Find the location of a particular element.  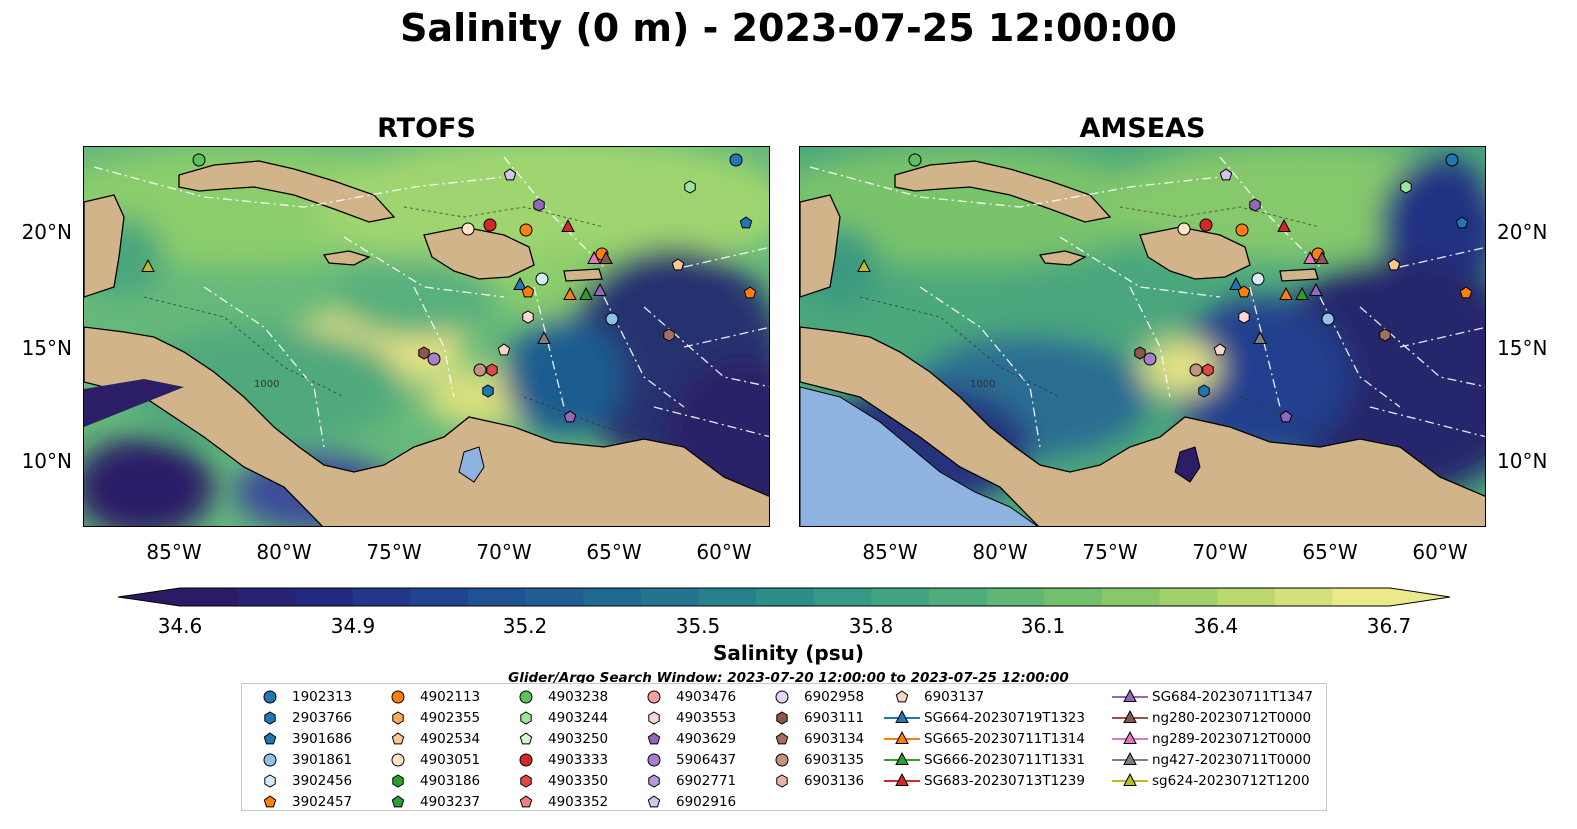

legend-item: ng280-20230712T0000 is located at coordinates (1210, 717).